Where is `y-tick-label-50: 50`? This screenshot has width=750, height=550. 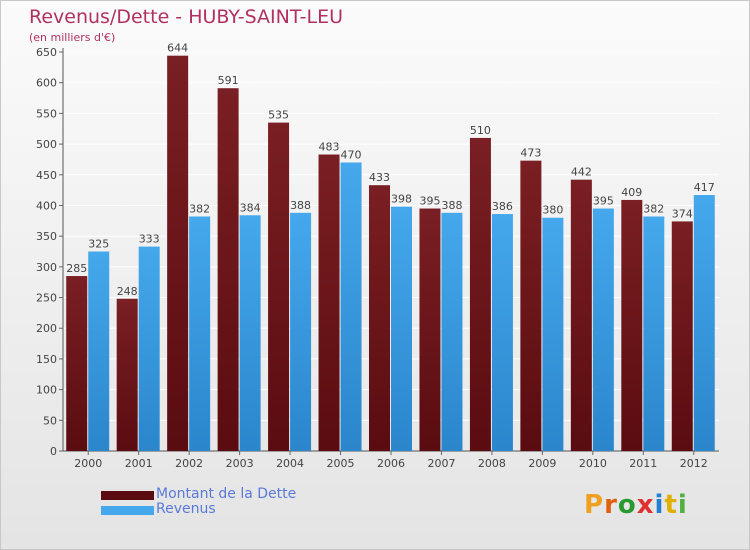 y-tick-label-50: 50 is located at coordinates (50, 420).